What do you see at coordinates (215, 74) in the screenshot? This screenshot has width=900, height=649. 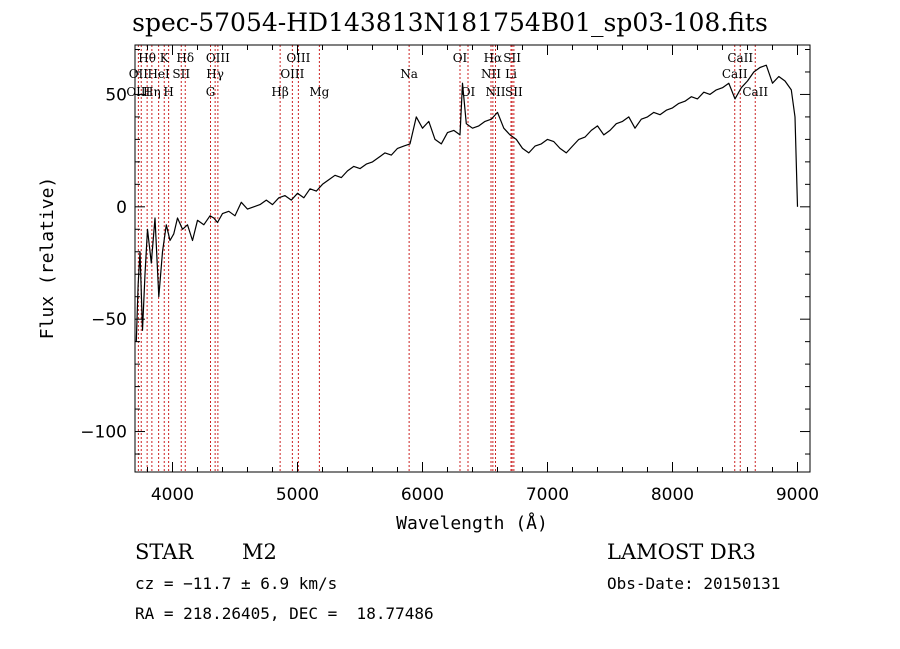 I see `line-label: Hγ` at bounding box center [215, 74].